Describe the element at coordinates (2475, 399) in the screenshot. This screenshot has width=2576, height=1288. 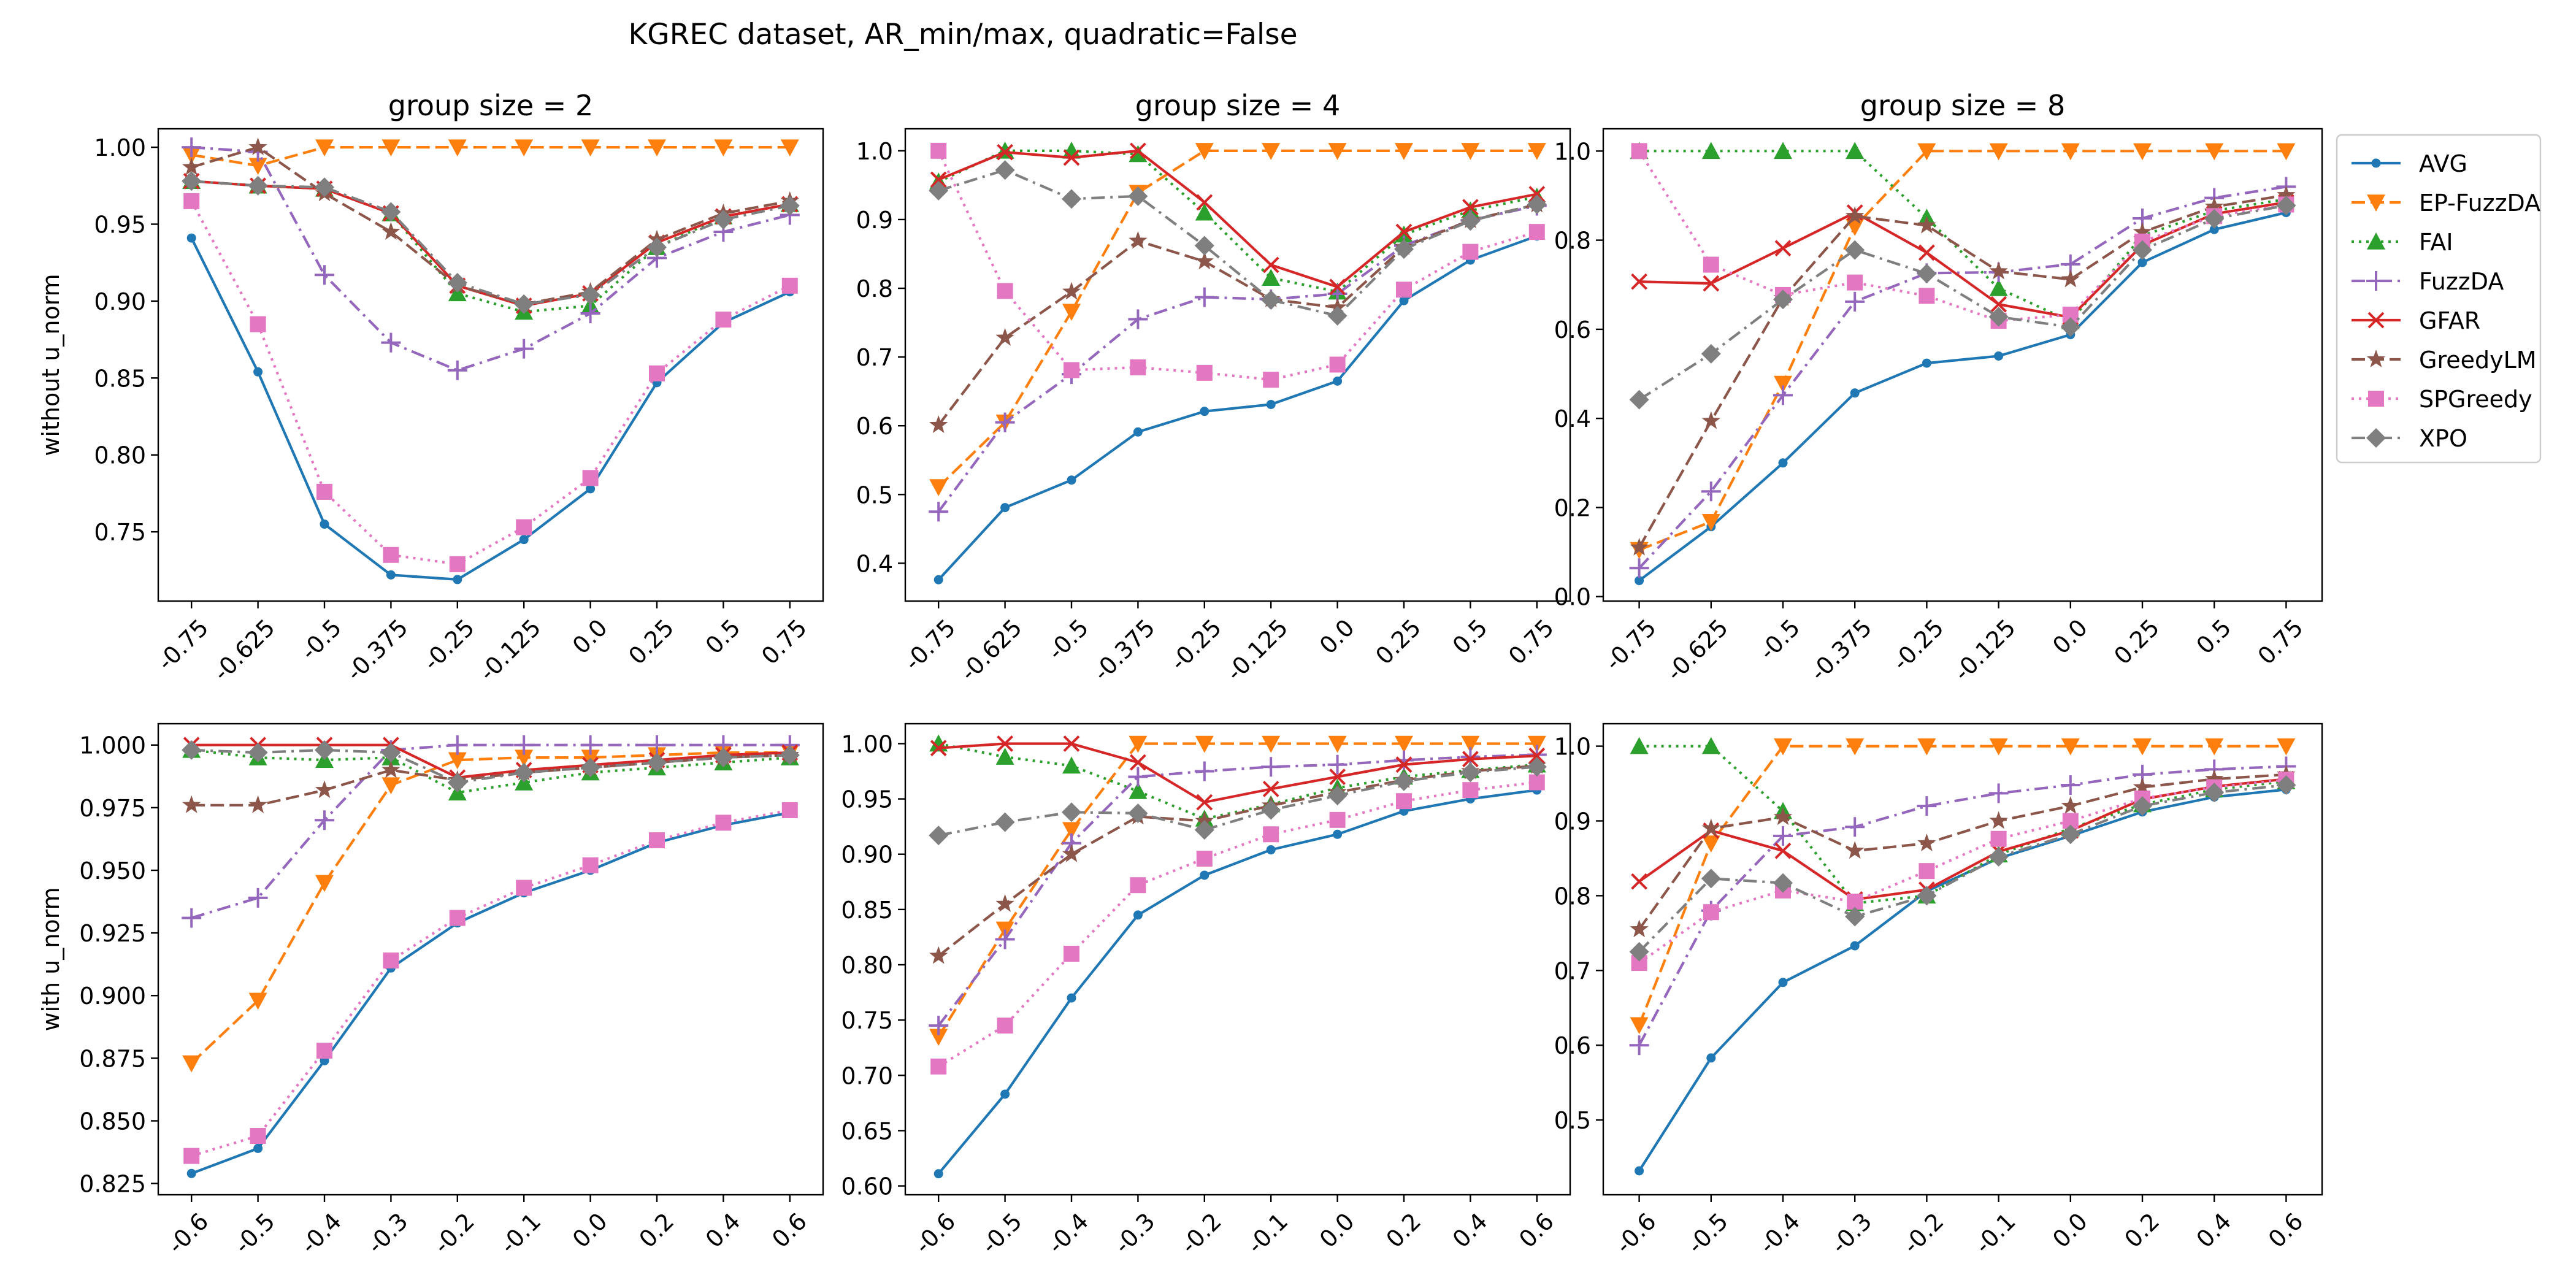
I see `legend-label: SPGreedy` at that location.